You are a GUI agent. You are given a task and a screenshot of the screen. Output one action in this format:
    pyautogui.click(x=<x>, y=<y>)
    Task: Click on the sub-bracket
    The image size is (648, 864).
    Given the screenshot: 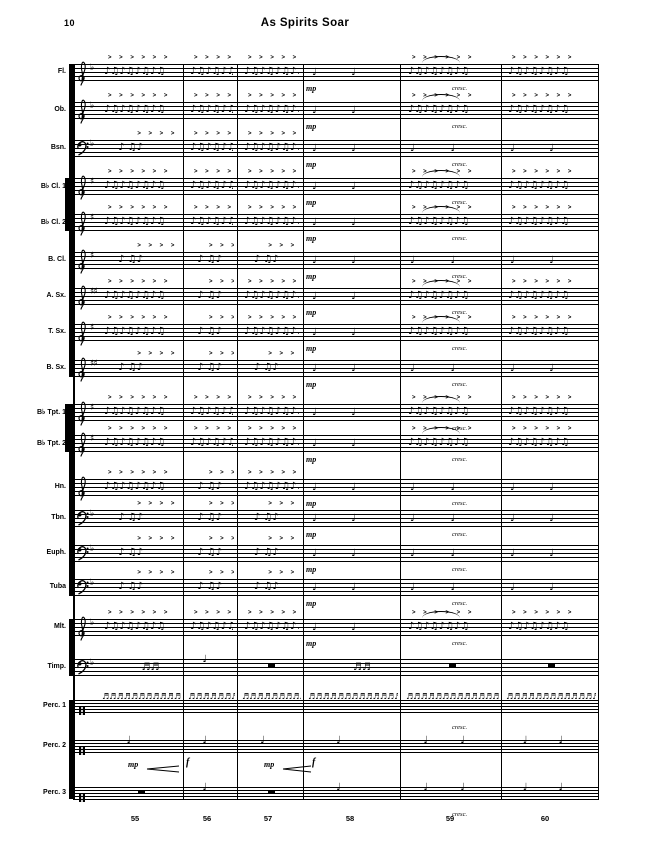 What is the action you would take?
    pyautogui.click(x=67, y=204)
    